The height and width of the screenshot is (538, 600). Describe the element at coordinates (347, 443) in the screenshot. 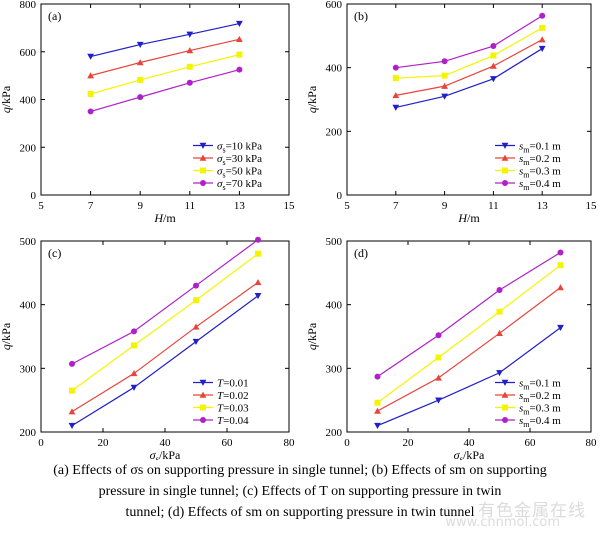

I see `x-tick-label: 0` at that location.